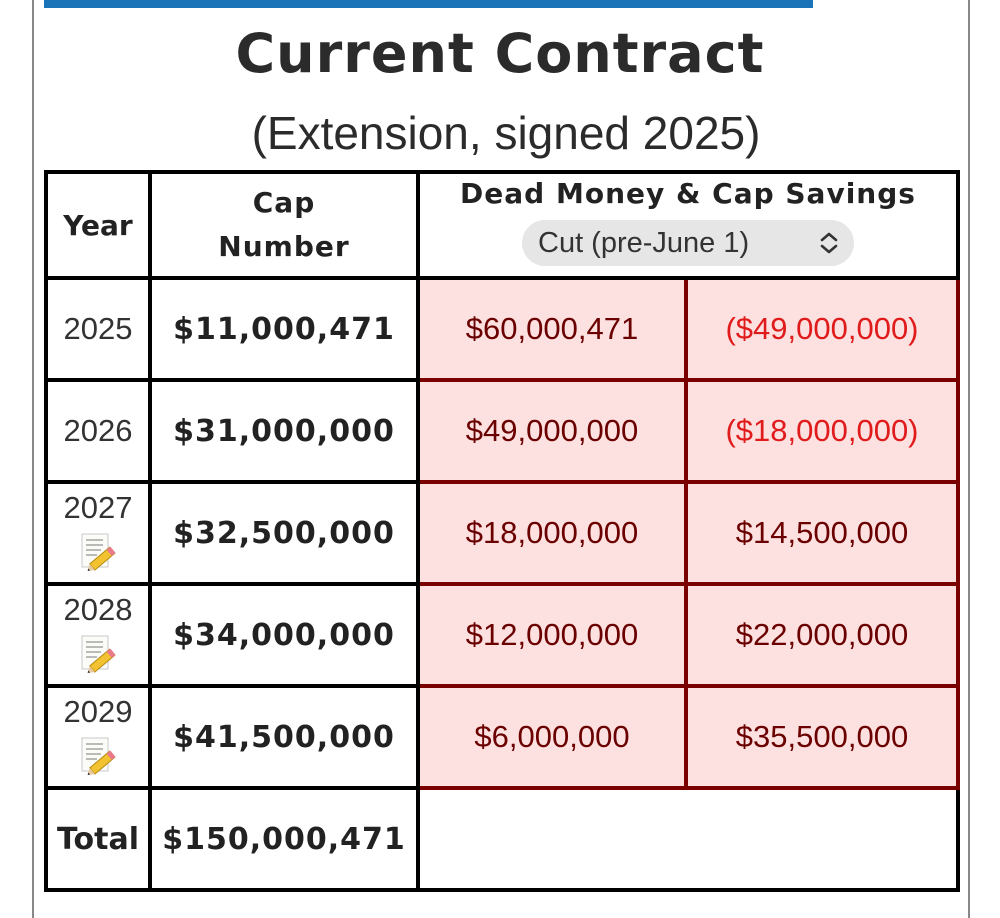 Image resolution: width=1000 pixels, height=918 pixels. I want to click on total-empty-cell, so click(688, 839).